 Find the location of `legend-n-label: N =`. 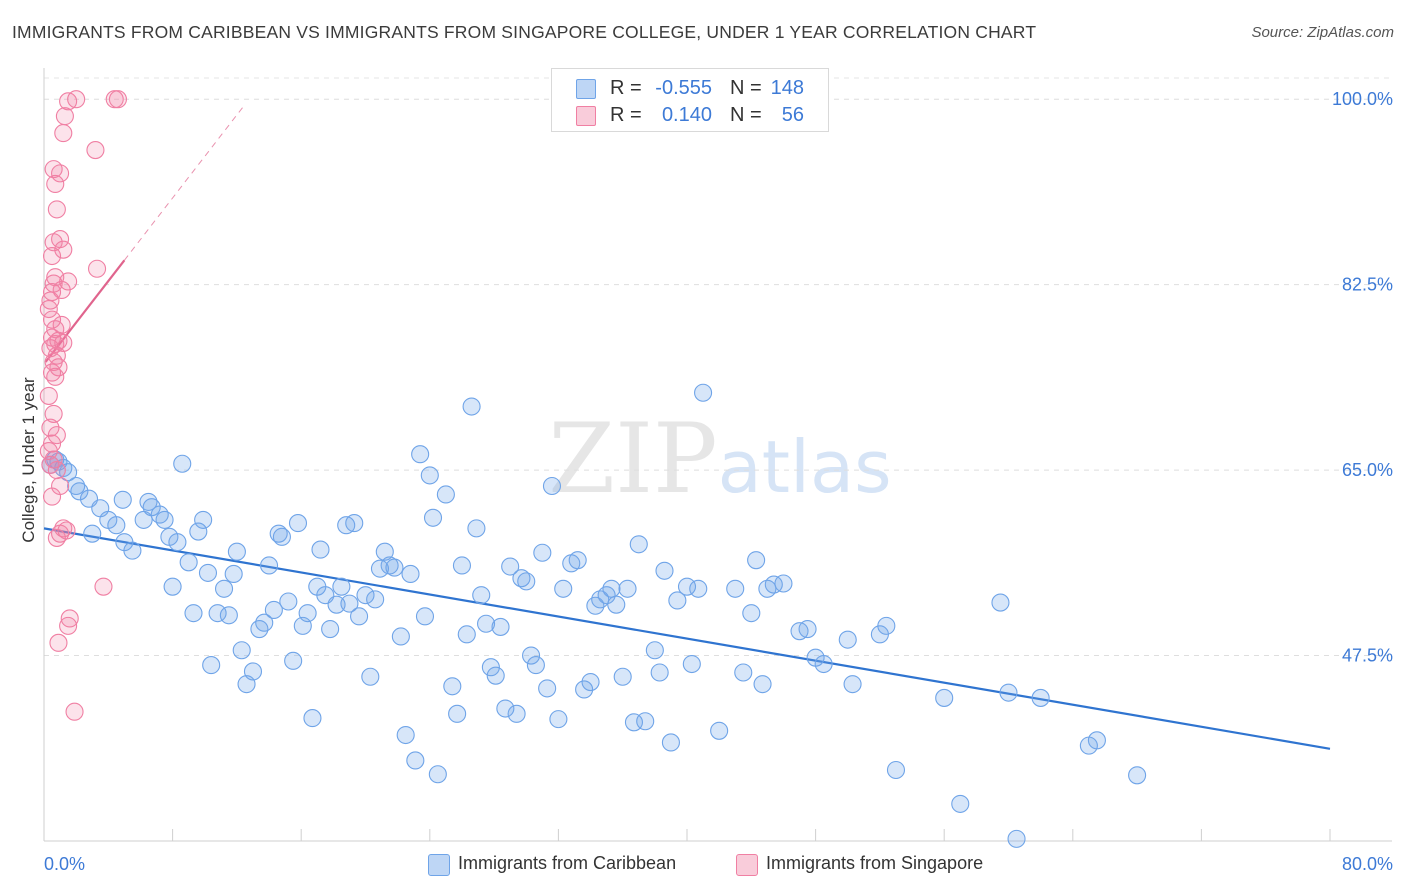

legend-n-label: N = is located at coordinates (746, 88).